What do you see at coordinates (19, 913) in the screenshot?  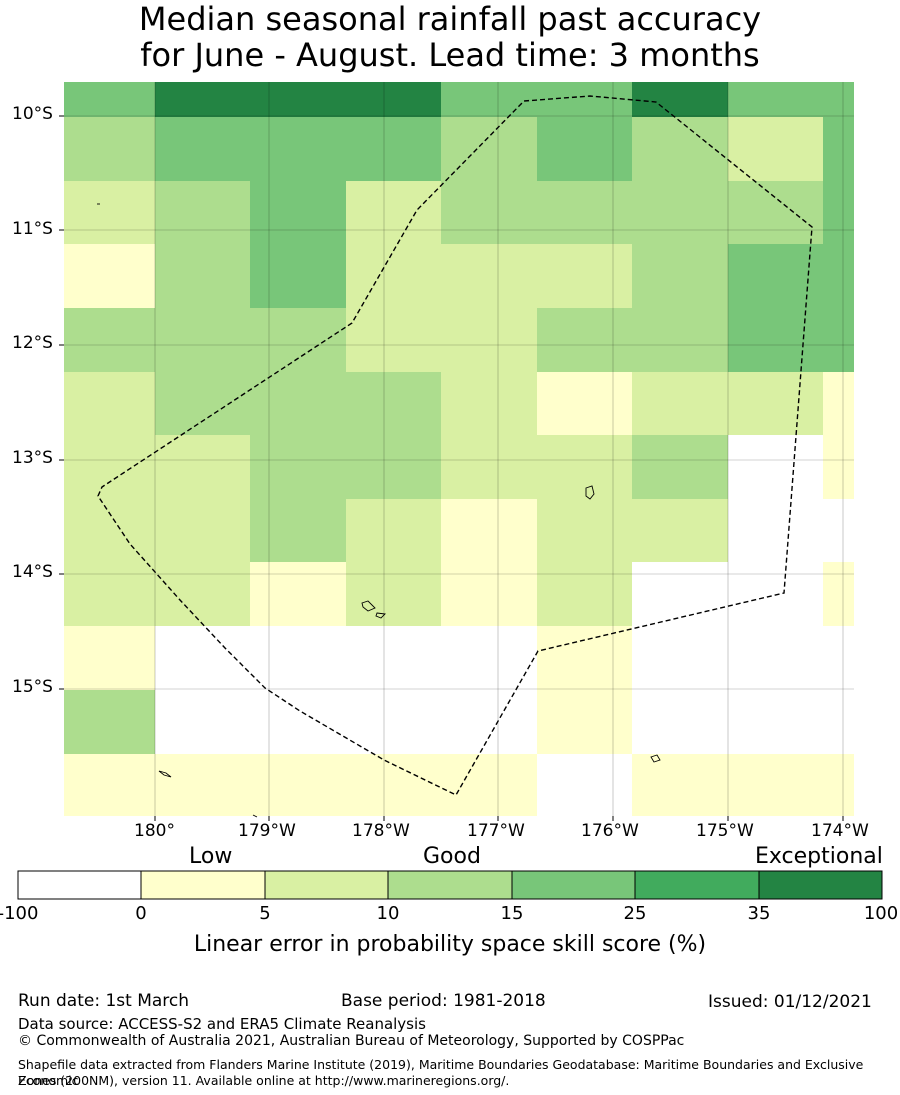 I see `legend-tick: -100` at bounding box center [19, 913].